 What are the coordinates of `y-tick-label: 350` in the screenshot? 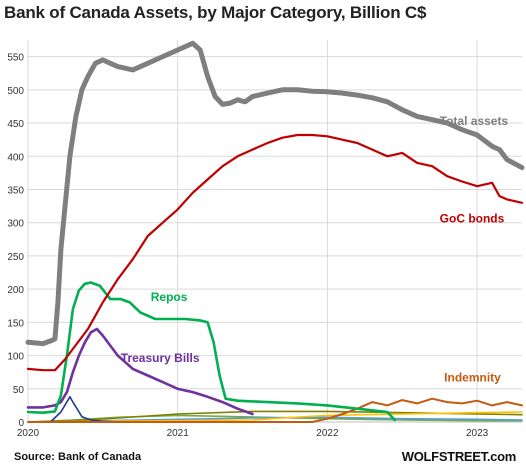 It's located at (15, 190).